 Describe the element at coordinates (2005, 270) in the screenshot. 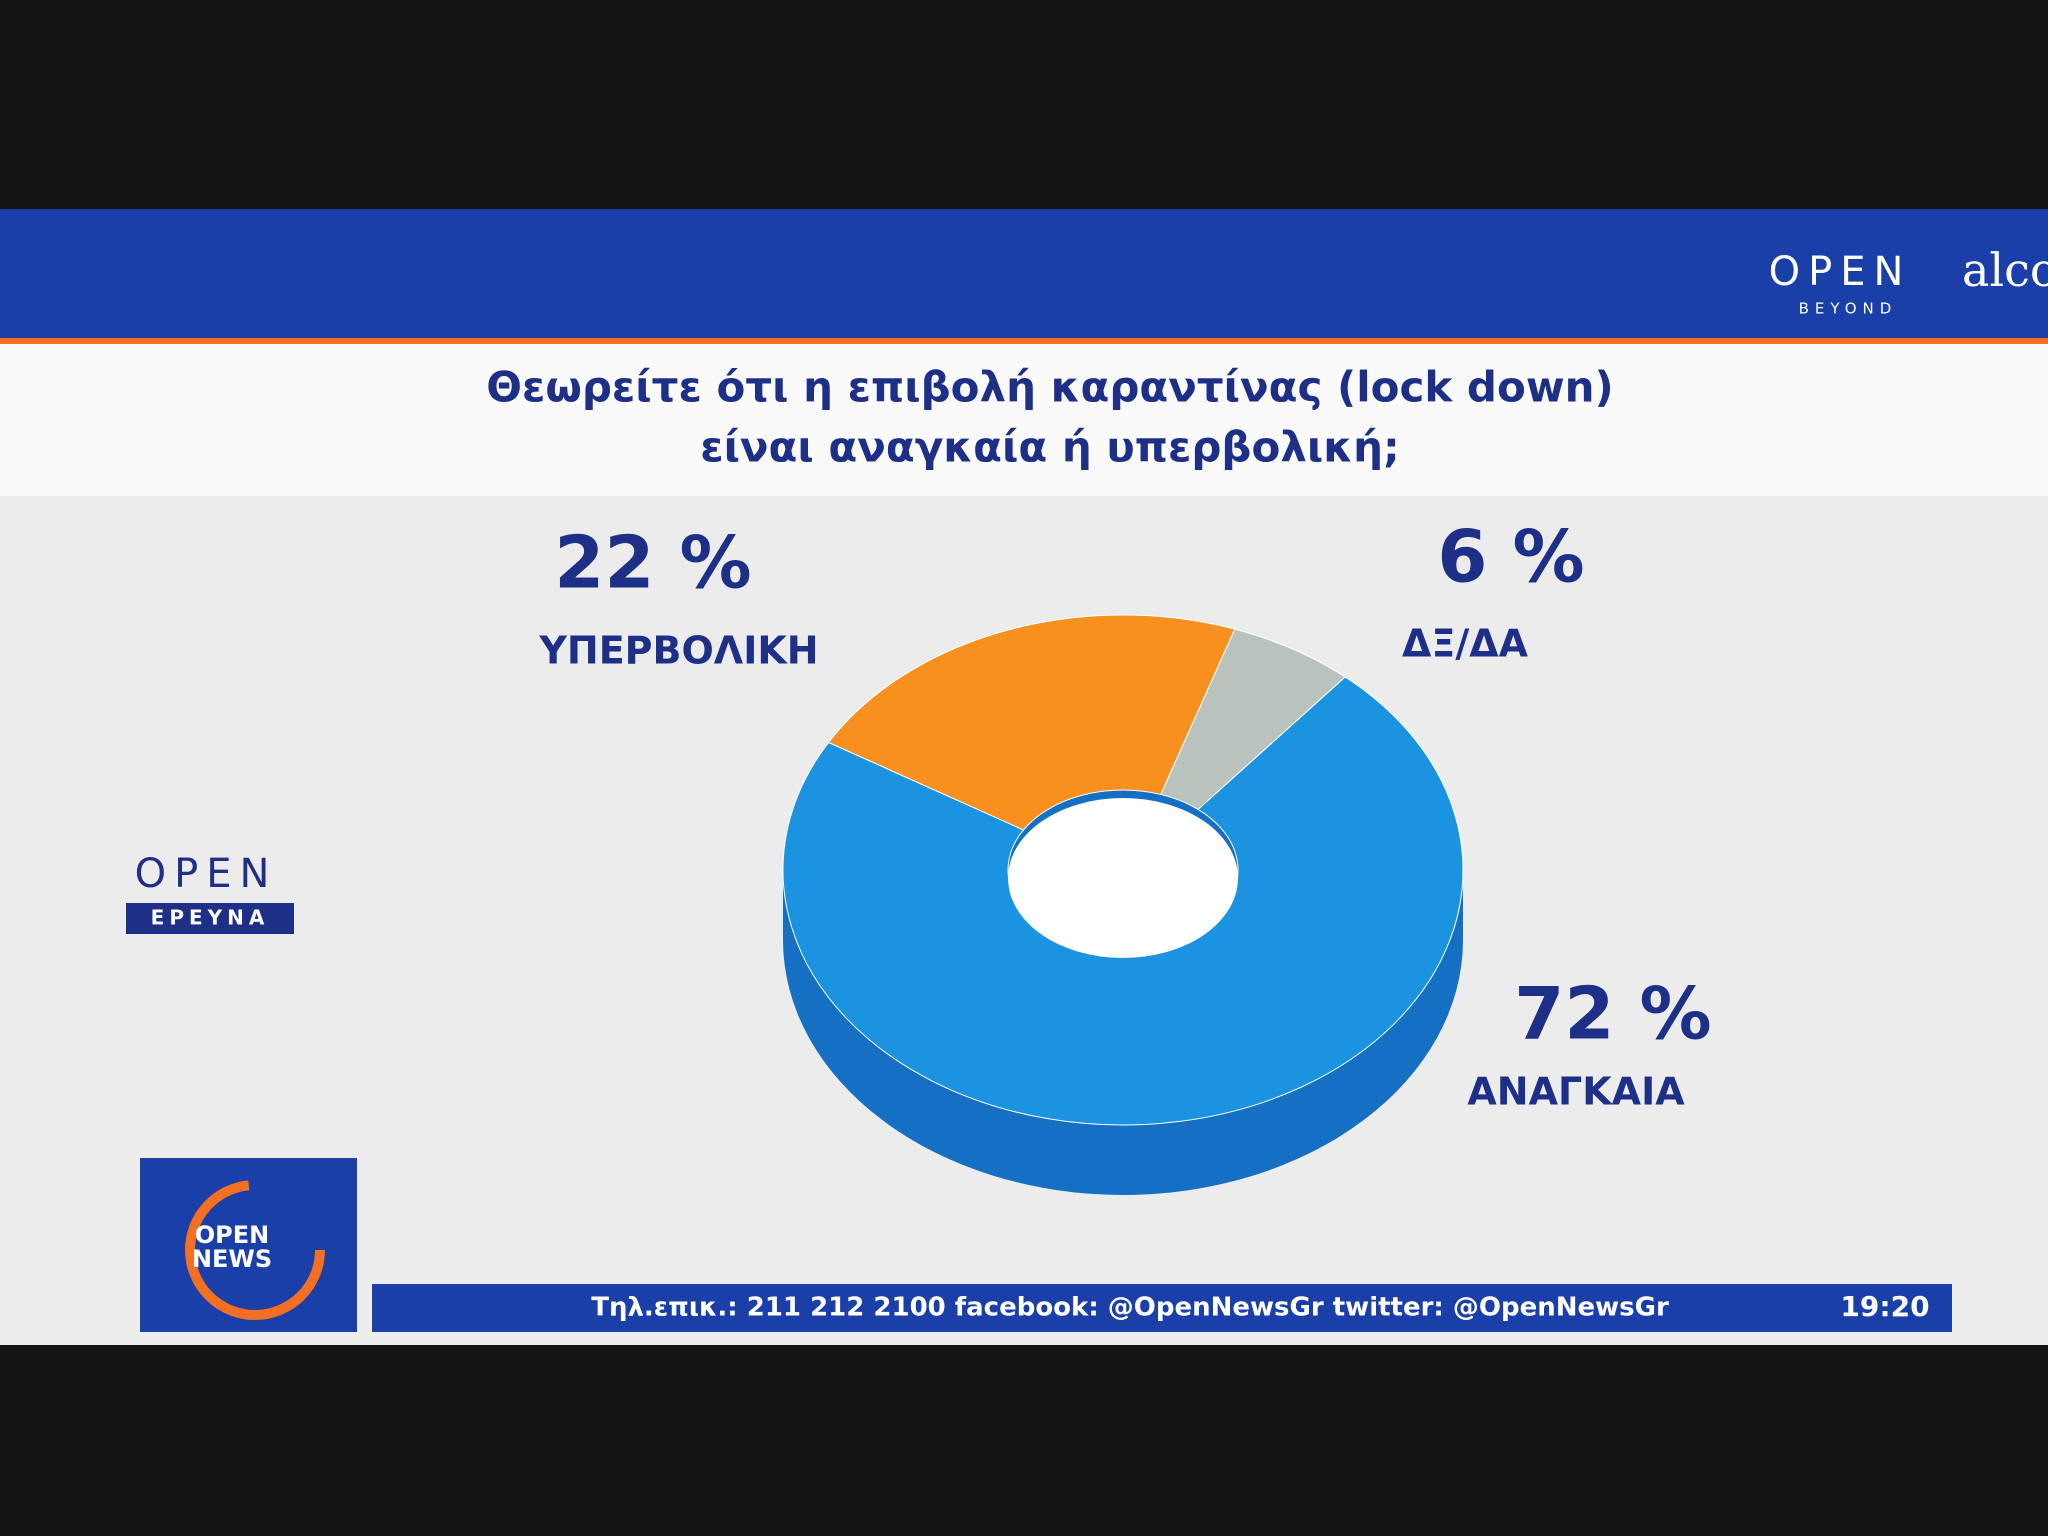

I see `partner-logo: alco` at that location.